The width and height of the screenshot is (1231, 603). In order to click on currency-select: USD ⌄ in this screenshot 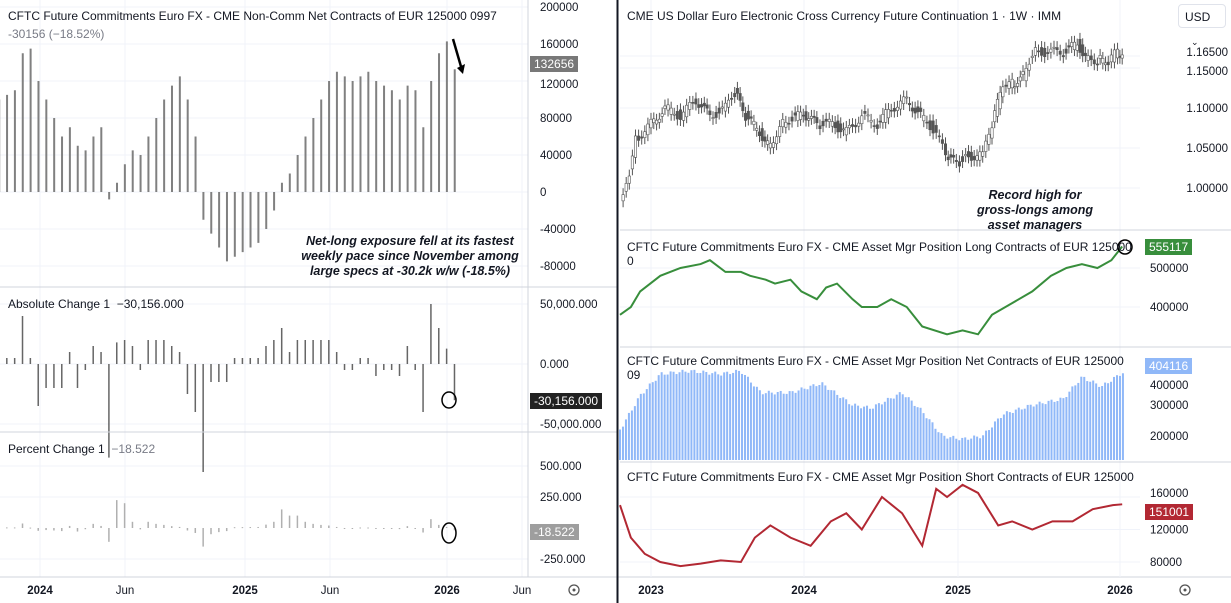, I will do `click(1202, 25)`.